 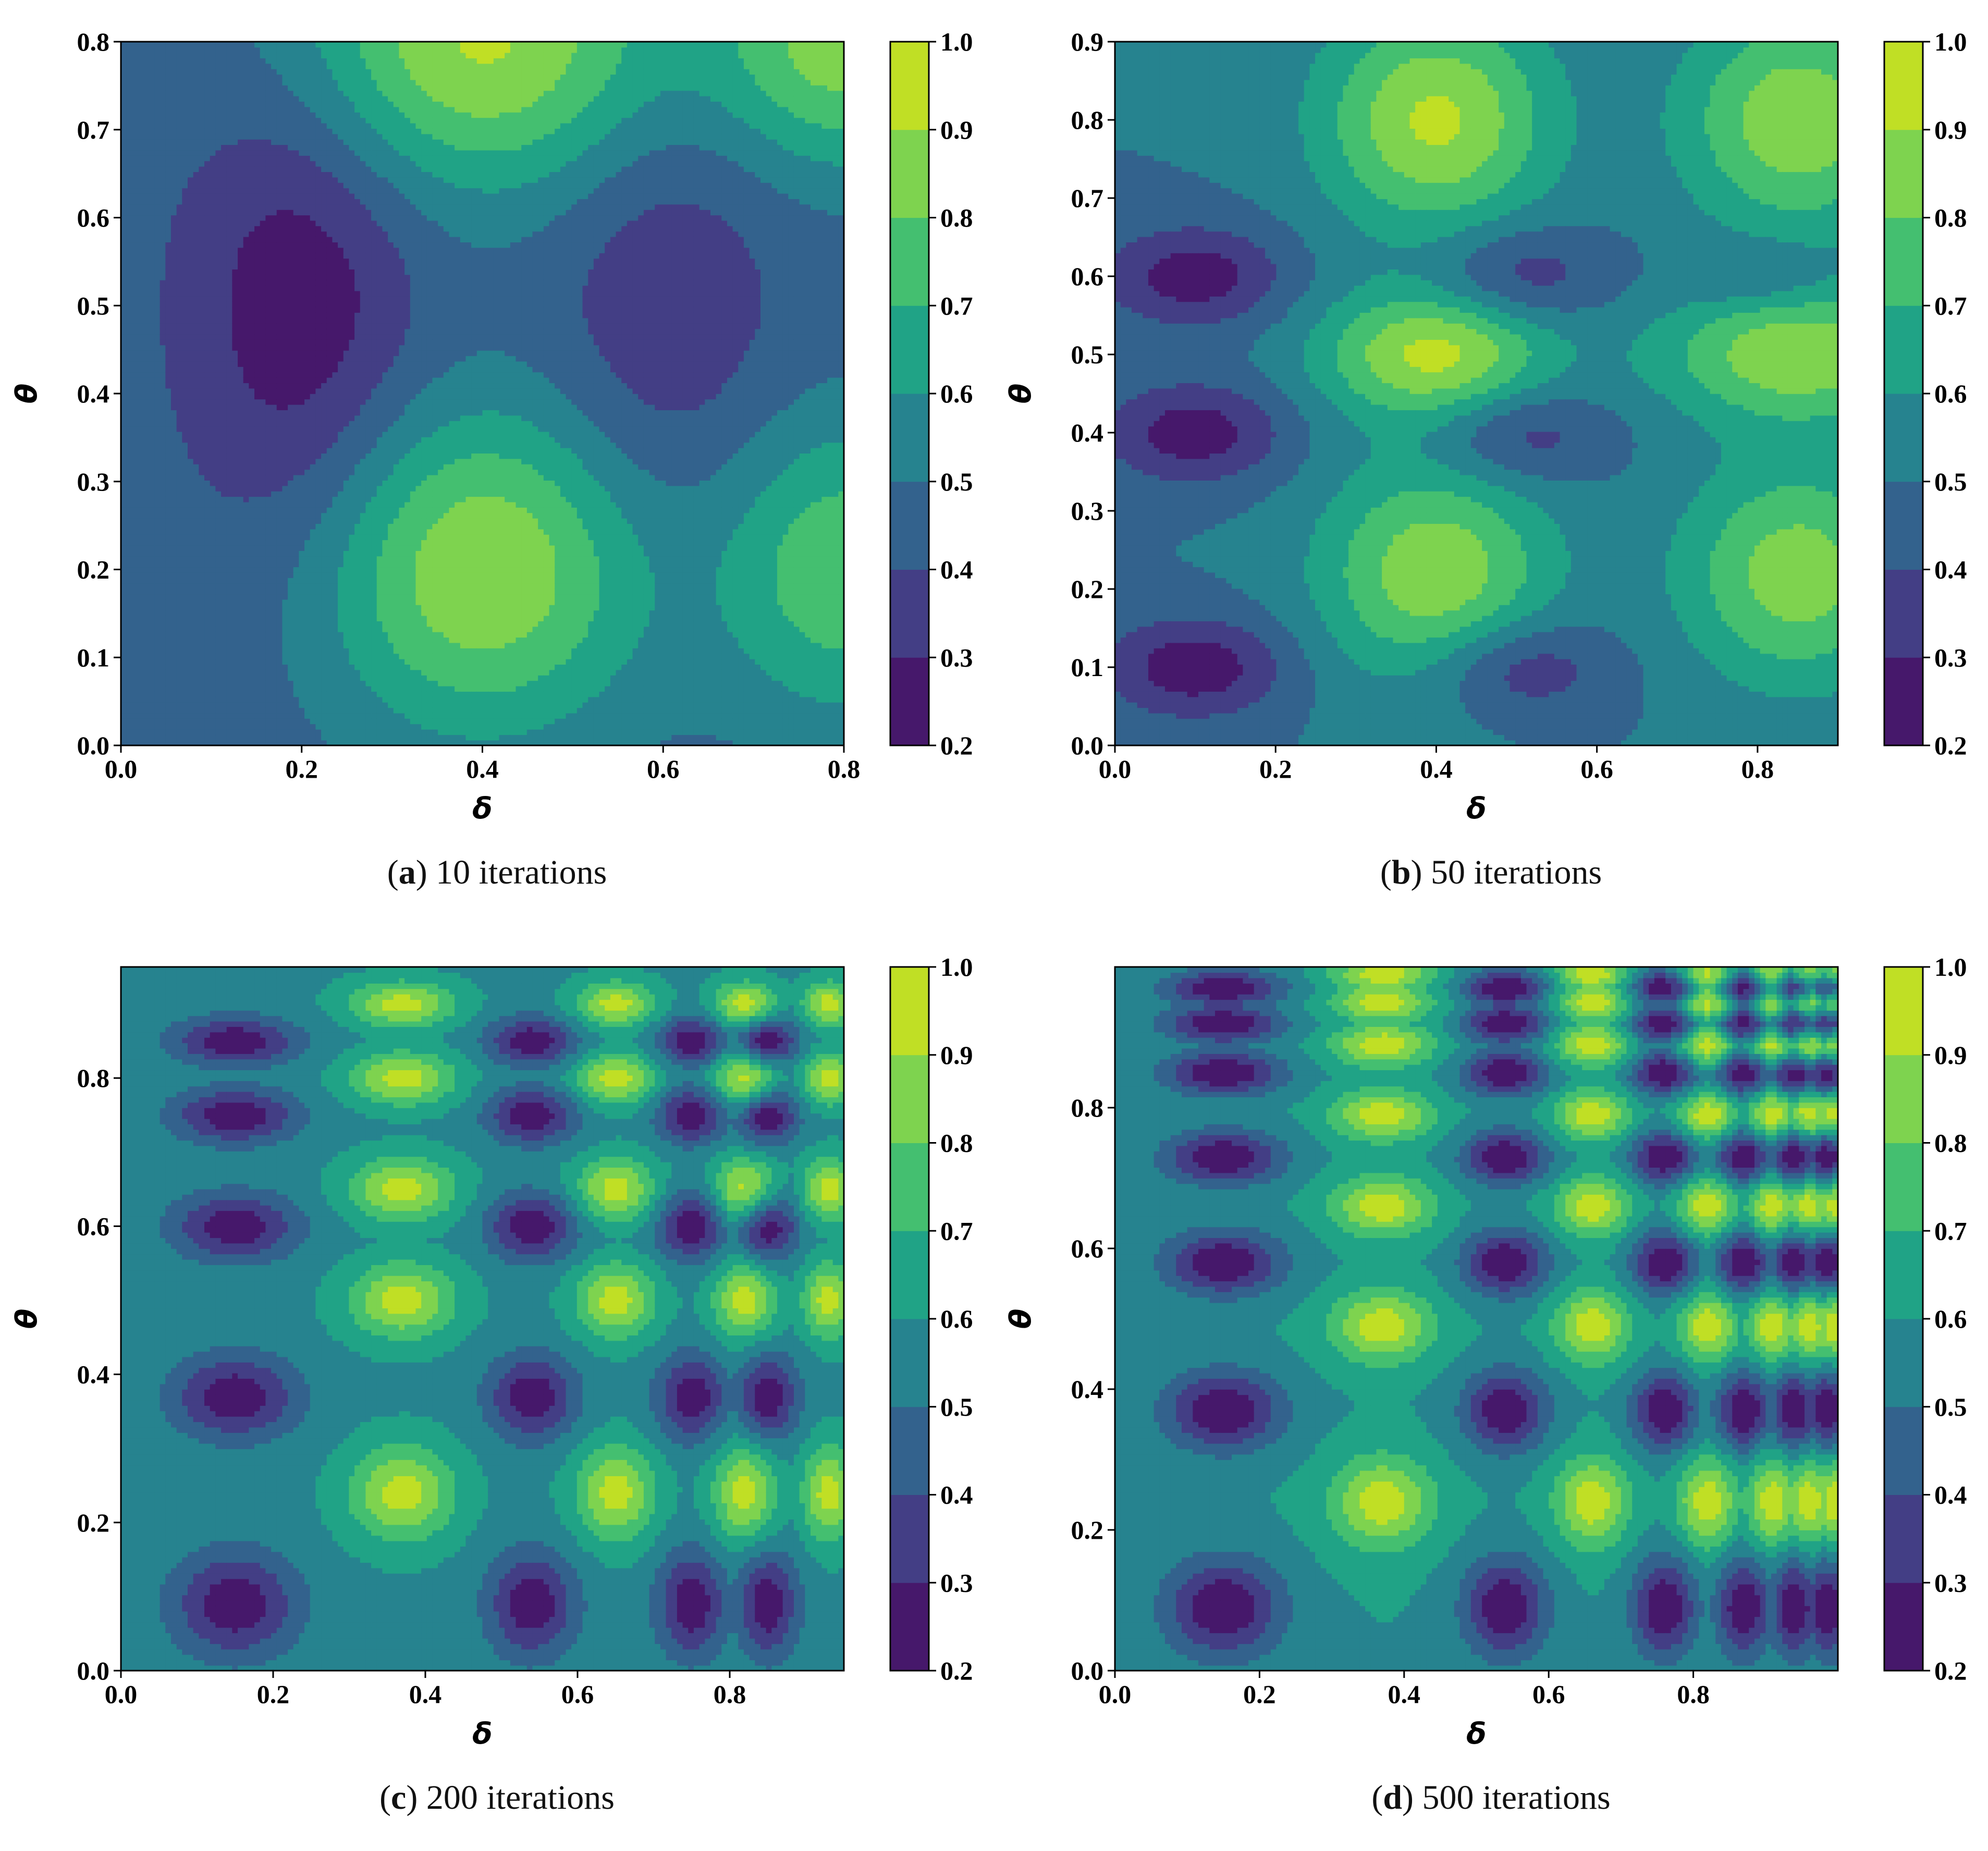 I want to click on y-tick-label: 0.5, so click(x=1087, y=354).